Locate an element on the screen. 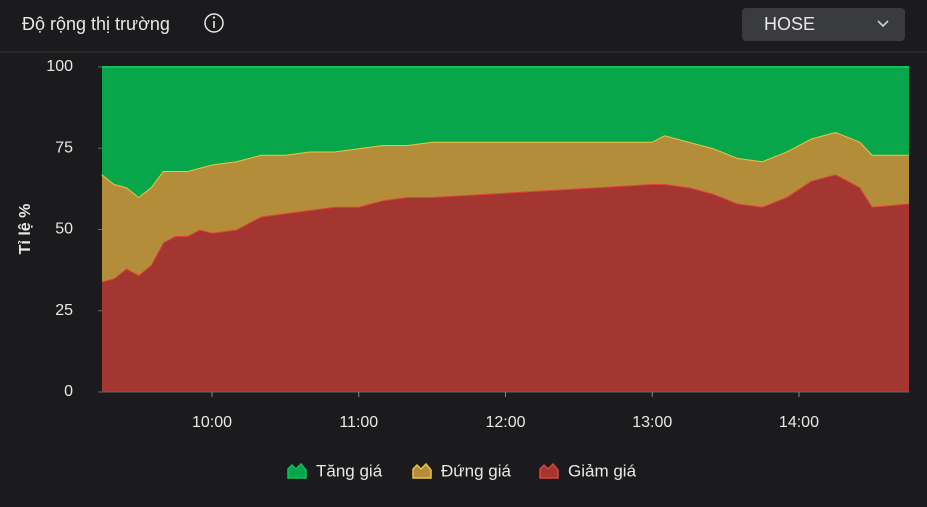  info-icon is located at coordinates (214, 23).